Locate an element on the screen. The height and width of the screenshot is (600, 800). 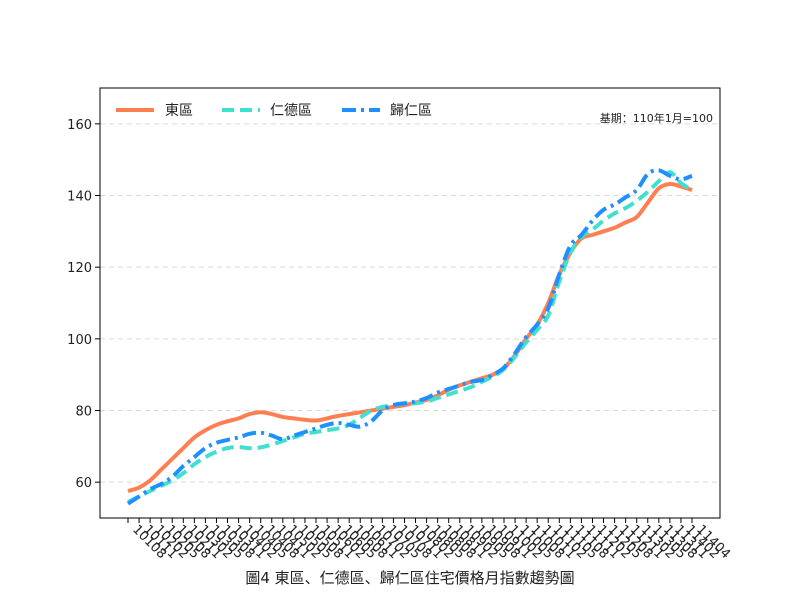
legend: 東區 仁德區 歸仁區 is located at coordinates (274, 110).